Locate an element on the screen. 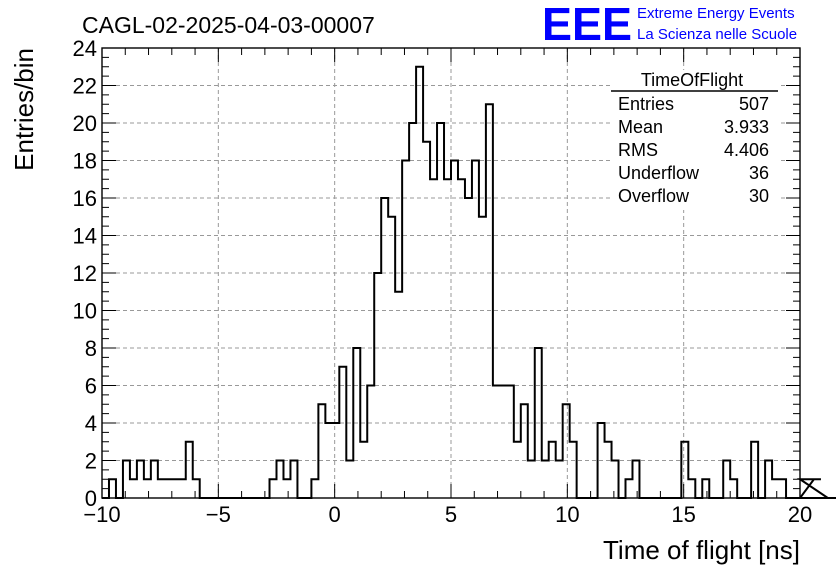 The image size is (836, 572). stats-row-label: RMS is located at coordinates (638, 150).